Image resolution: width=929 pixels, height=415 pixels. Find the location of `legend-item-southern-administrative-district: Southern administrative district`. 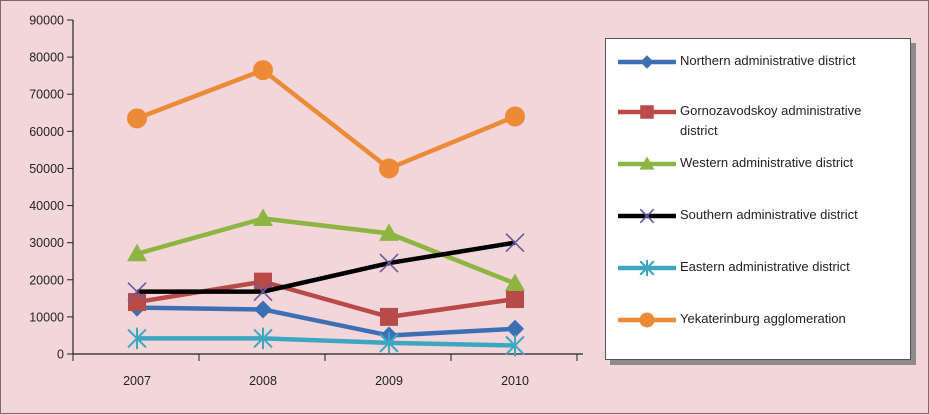

legend-item-southern-administrative-district: Southern administrative district is located at coordinates (758, 217).